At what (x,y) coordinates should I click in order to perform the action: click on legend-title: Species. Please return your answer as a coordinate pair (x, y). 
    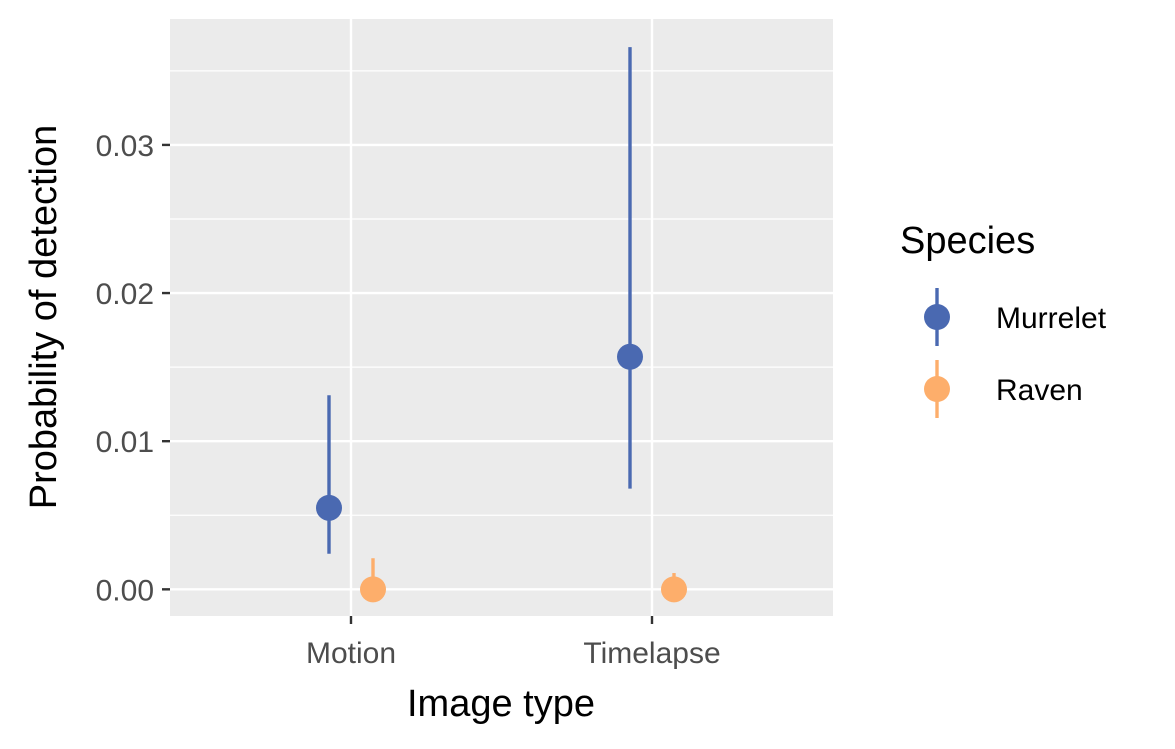
    Looking at the image, I should click on (967, 241).